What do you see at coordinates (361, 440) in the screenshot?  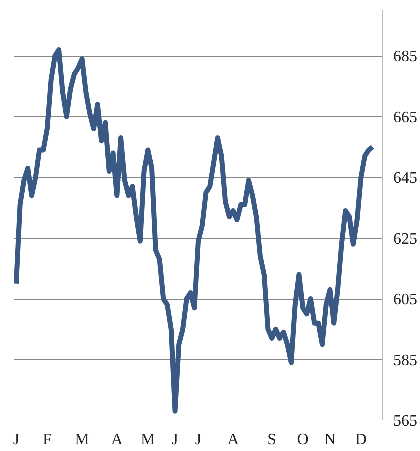 I see `x-tick-label: D` at bounding box center [361, 440].